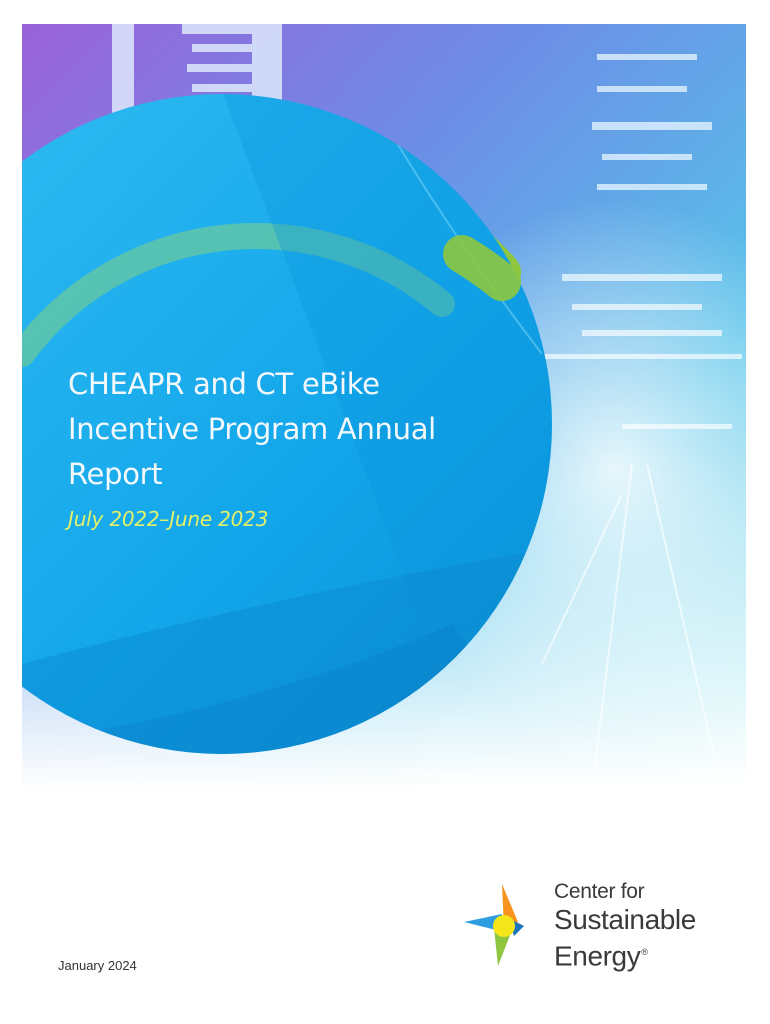 The width and height of the screenshot is (770, 1024). Describe the element at coordinates (644, 952) in the screenshot. I see `registered-mark: ®` at that location.